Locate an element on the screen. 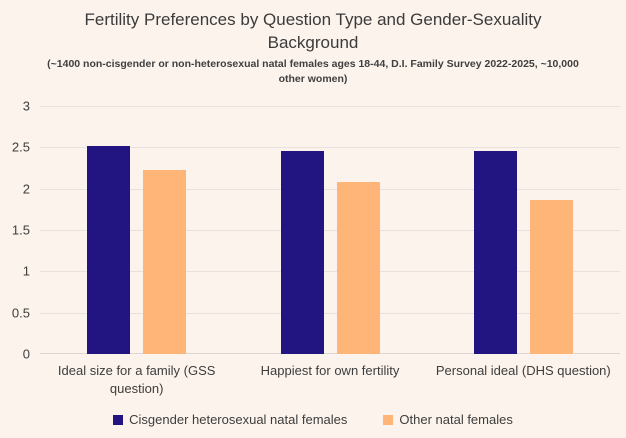 This screenshot has height=438, width=626. legend-item-1: Other natal females is located at coordinates (448, 419).